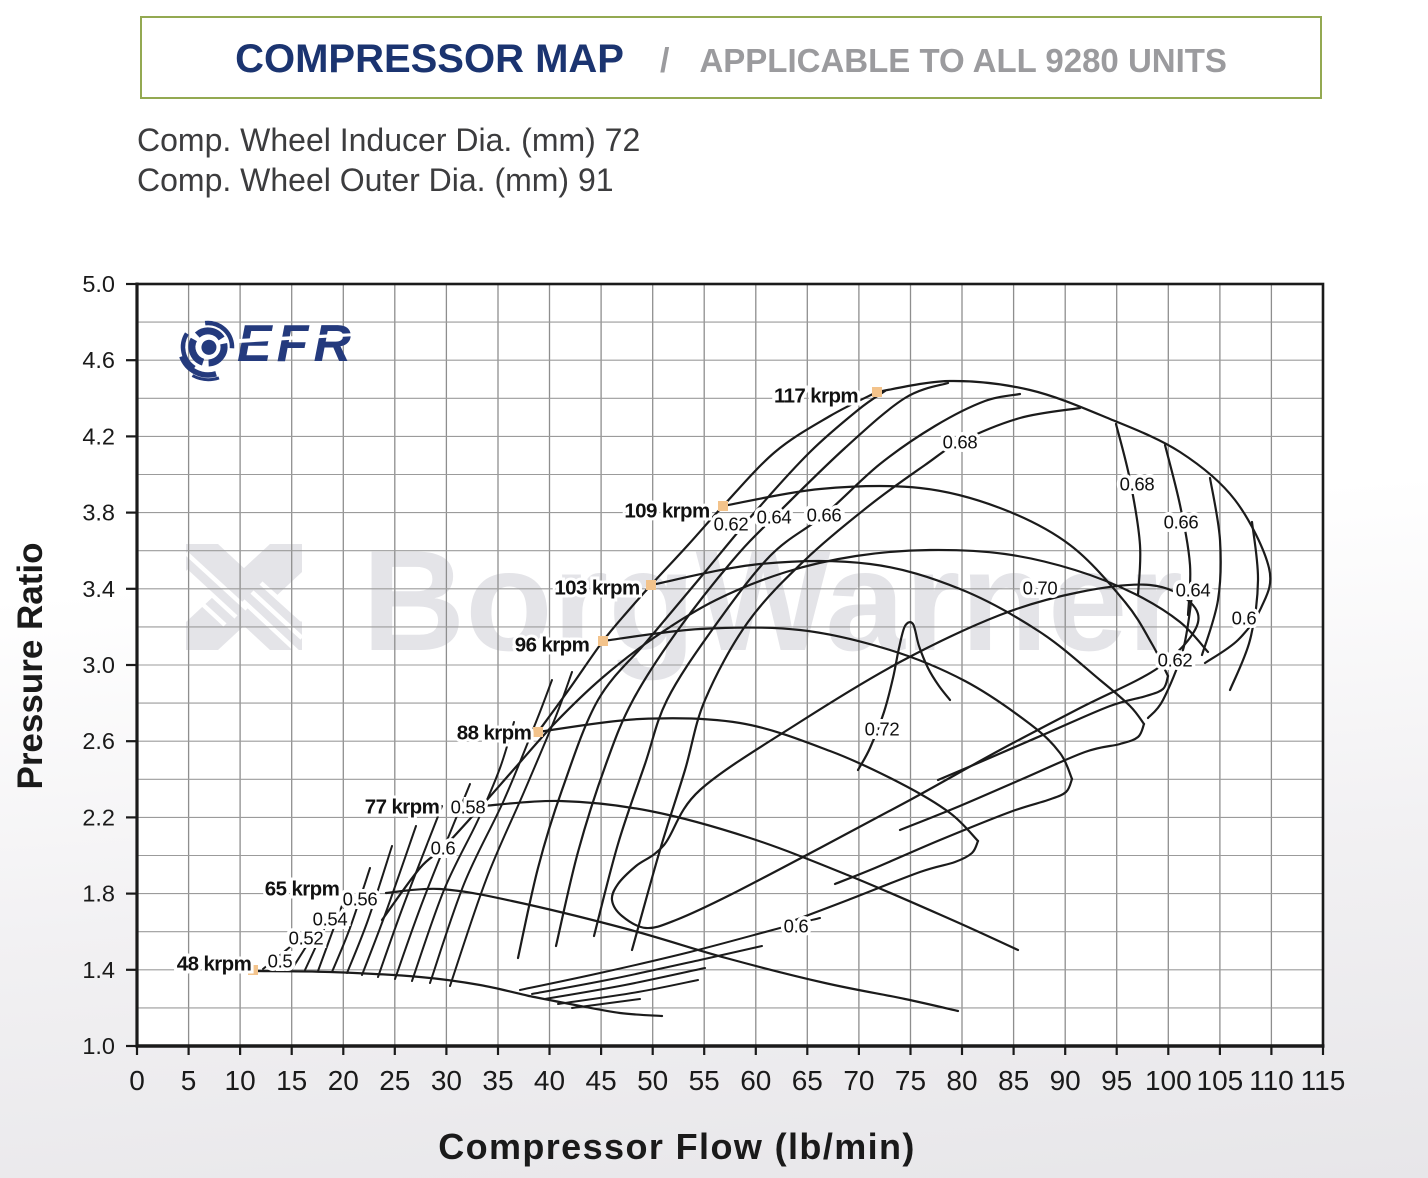 Image resolution: width=1428 pixels, height=1178 pixels. I want to click on svg-text: 40, so click(549, 1080).